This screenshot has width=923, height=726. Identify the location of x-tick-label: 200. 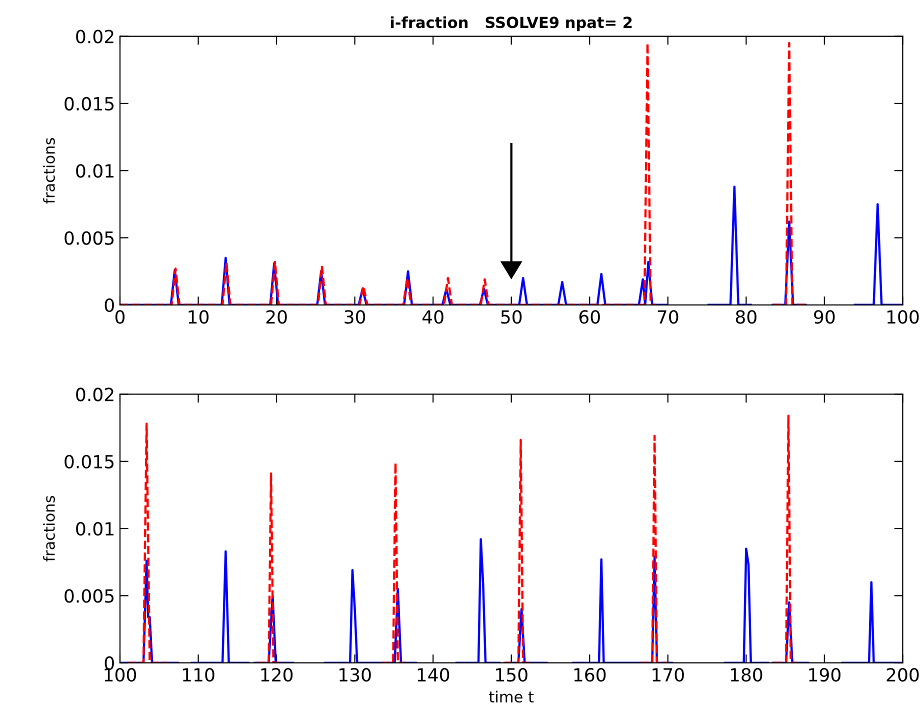
(902, 675).